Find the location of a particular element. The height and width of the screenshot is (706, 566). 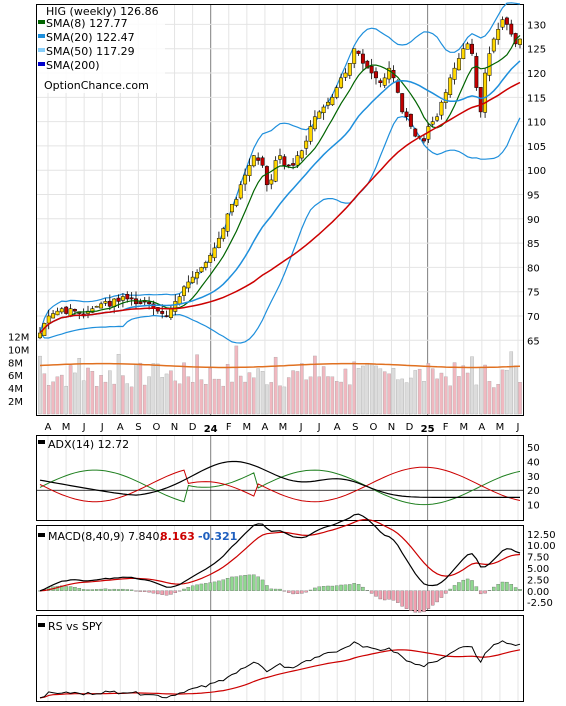

x-axis-label: A is located at coordinates (481, 427).